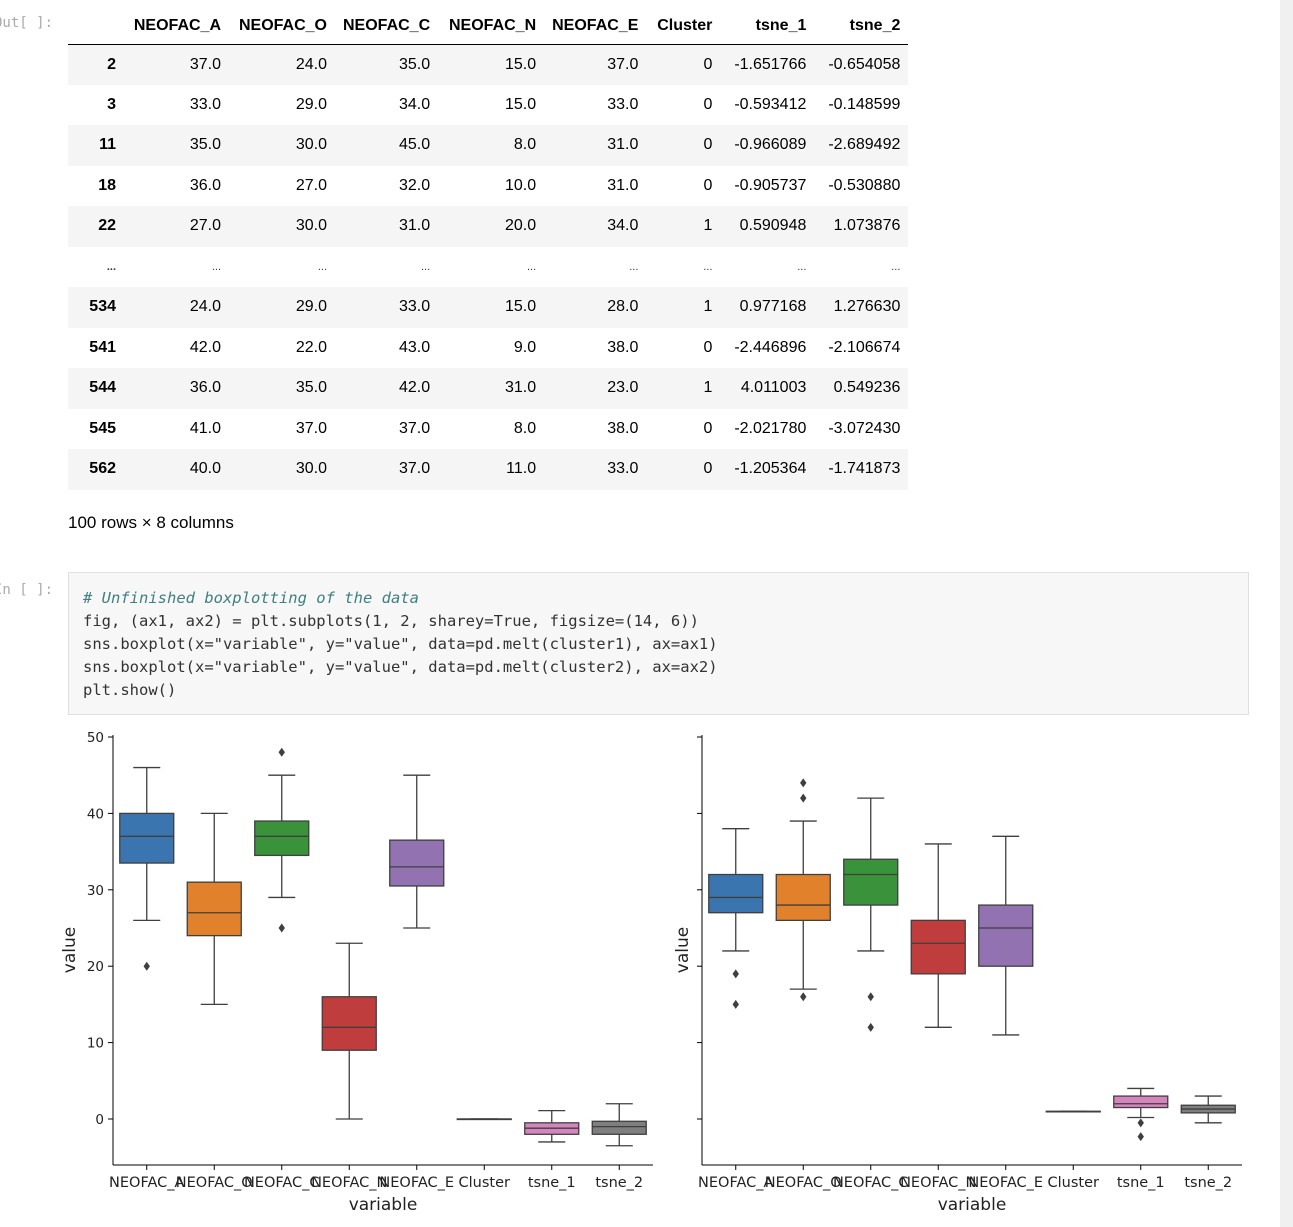 The height and width of the screenshot is (1227, 1293). Describe the element at coordinates (521, 469) in the screenshot. I see `table-cell: 11.0` at that location.